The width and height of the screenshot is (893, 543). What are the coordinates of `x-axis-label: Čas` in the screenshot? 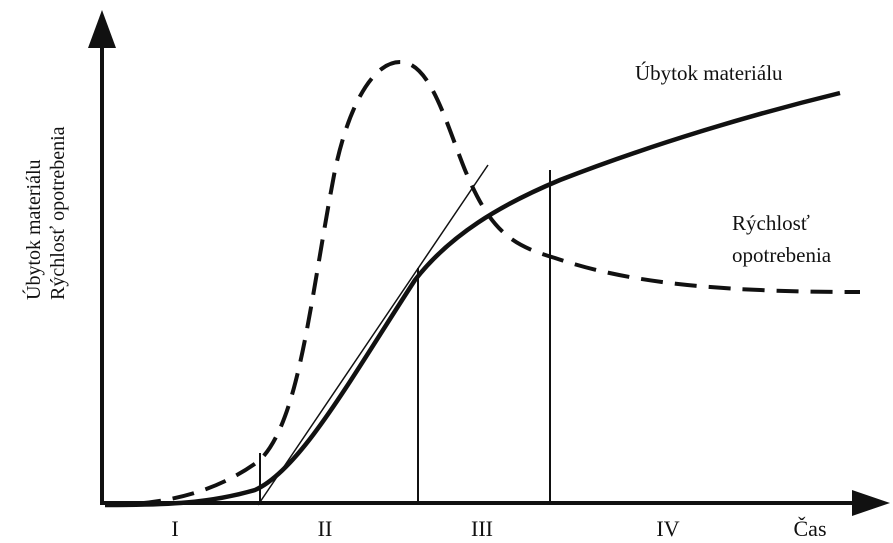 It's located at (810, 528).